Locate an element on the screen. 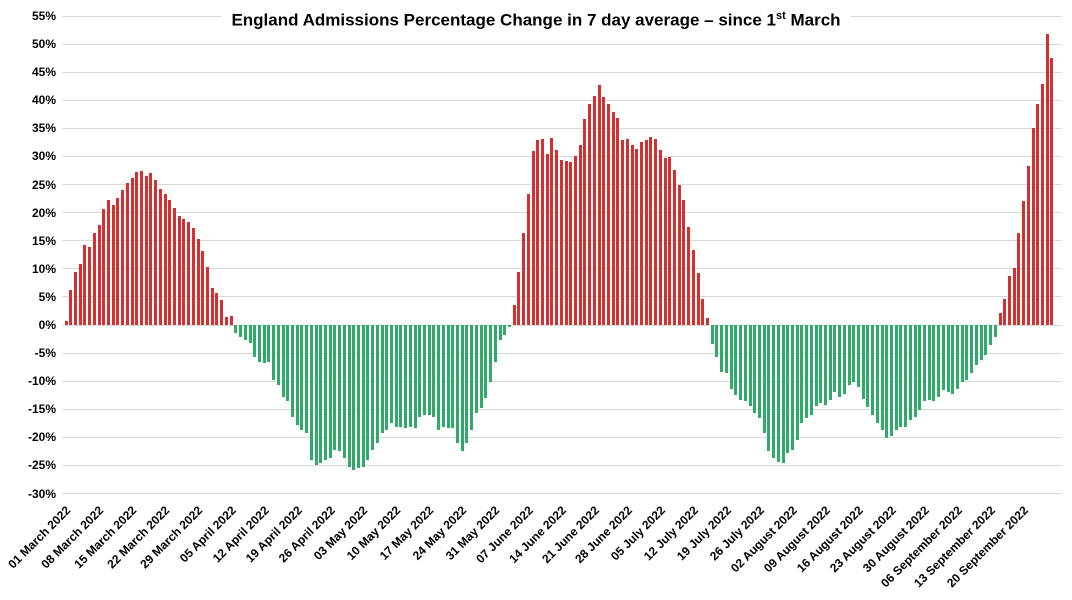 The height and width of the screenshot is (600, 1072). y-axis-tick-label: 10% is located at coordinates (43, 268).